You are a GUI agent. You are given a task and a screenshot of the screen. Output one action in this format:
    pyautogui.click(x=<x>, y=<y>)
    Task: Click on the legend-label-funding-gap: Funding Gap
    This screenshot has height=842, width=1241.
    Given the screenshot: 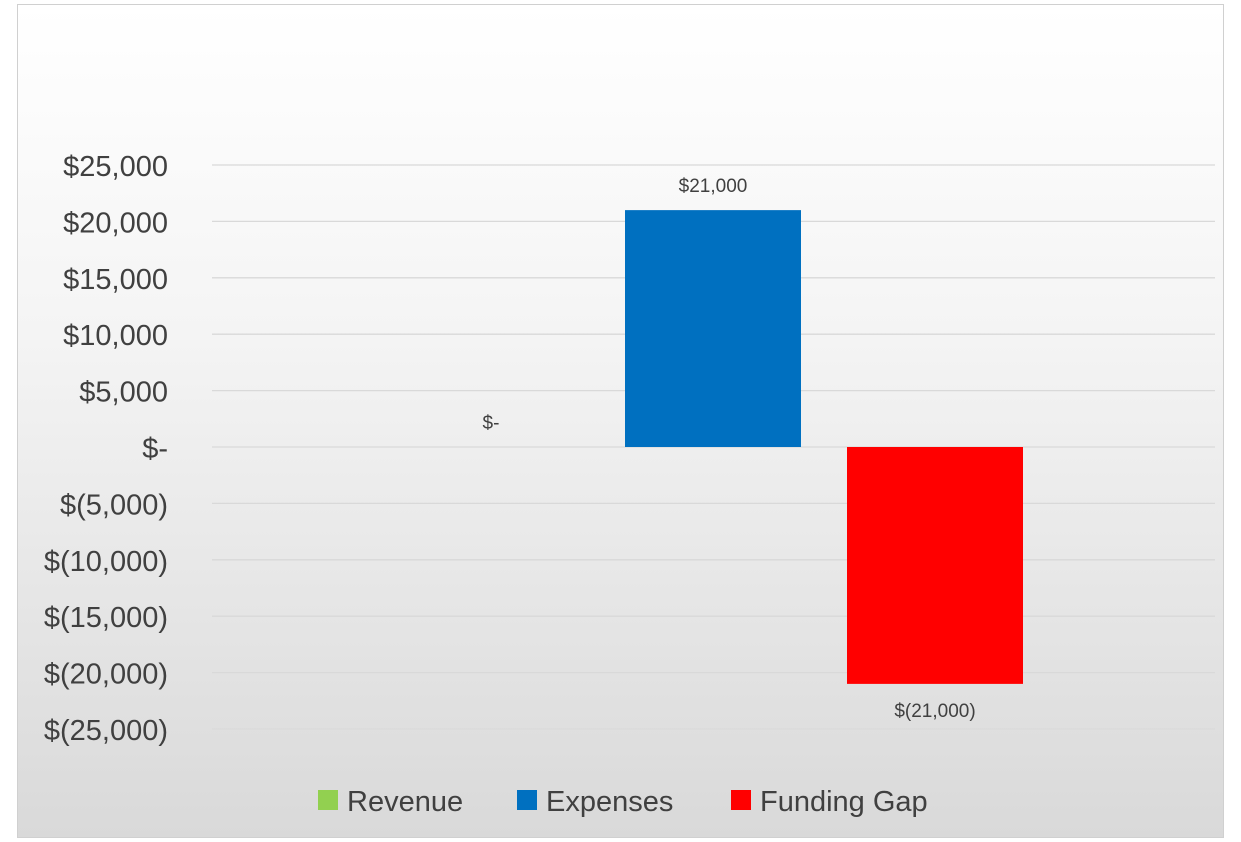 What is the action you would take?
    pyautogui.click(x=844, y=802)
    